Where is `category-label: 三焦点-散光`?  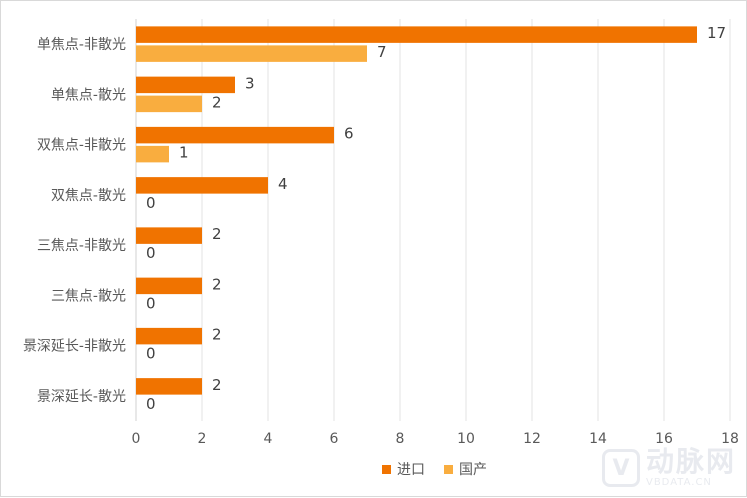 category-label: 三焦点-散光 is located at coordinates (88, 296).